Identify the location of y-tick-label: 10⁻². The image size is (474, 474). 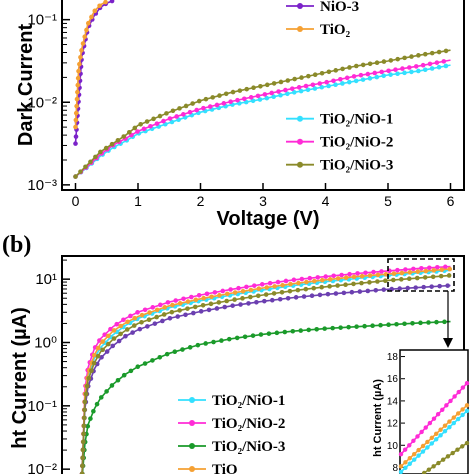
(42, 467).